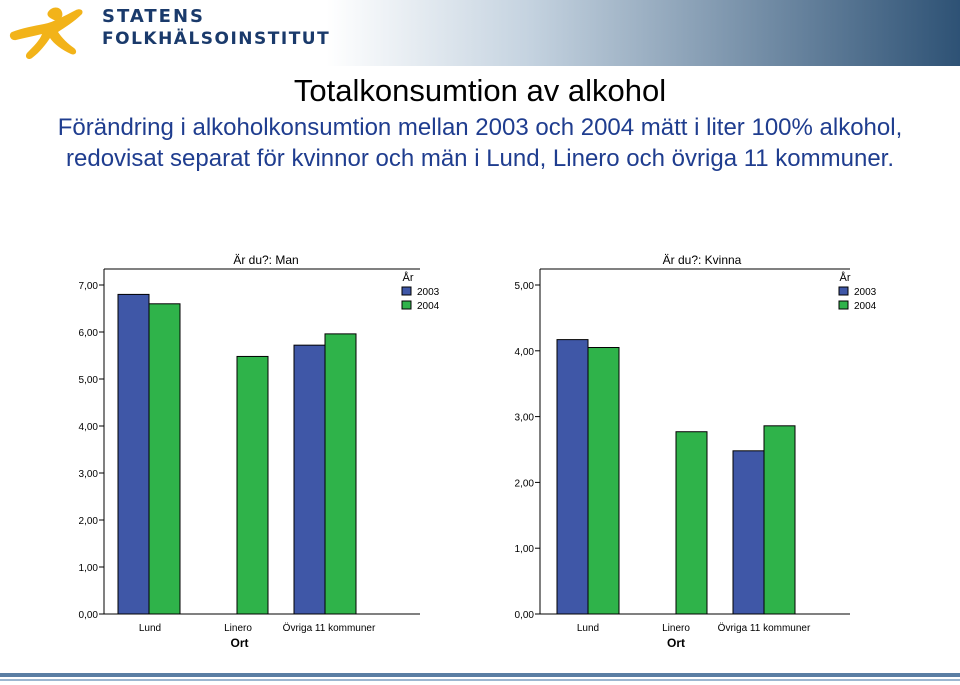 This screenshot has height=685, width=960. What do you see at coordinates (525, 483) in the screenshot?
I see `chart2-y-tick-label: 2,00` at bounding box center [525, 483].